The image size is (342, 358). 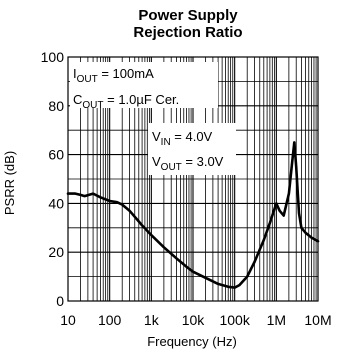 I want to click on x-tick-label: 10, so click(x=68, y=320).